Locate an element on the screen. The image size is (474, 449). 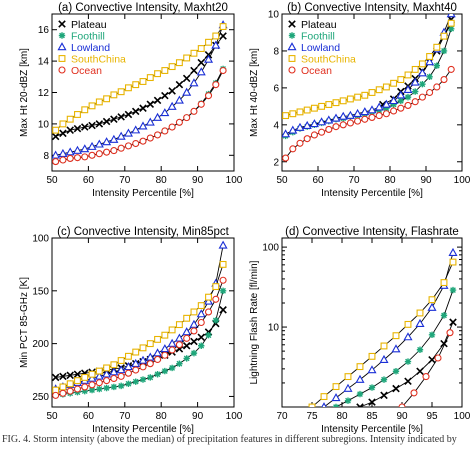
plot-frame is located at coordinates (372, 92).